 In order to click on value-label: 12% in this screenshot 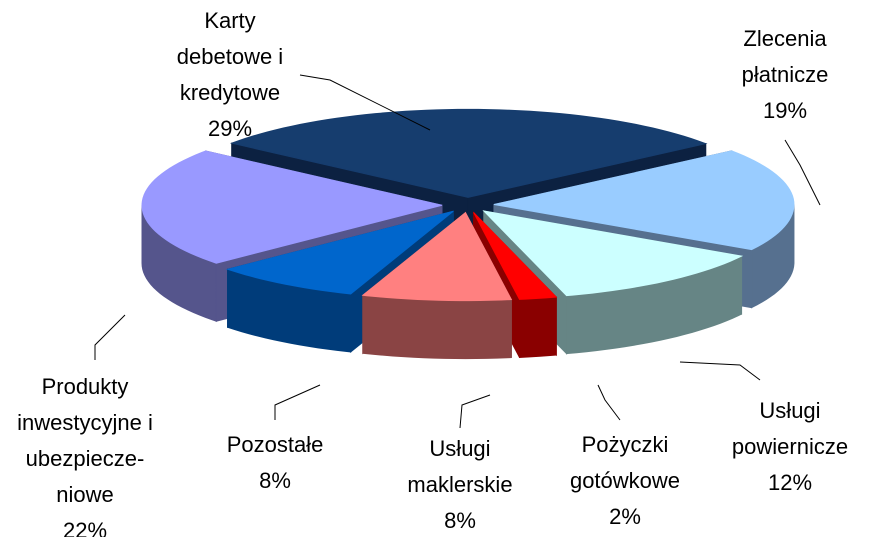, I will do `click(790, 482)`.